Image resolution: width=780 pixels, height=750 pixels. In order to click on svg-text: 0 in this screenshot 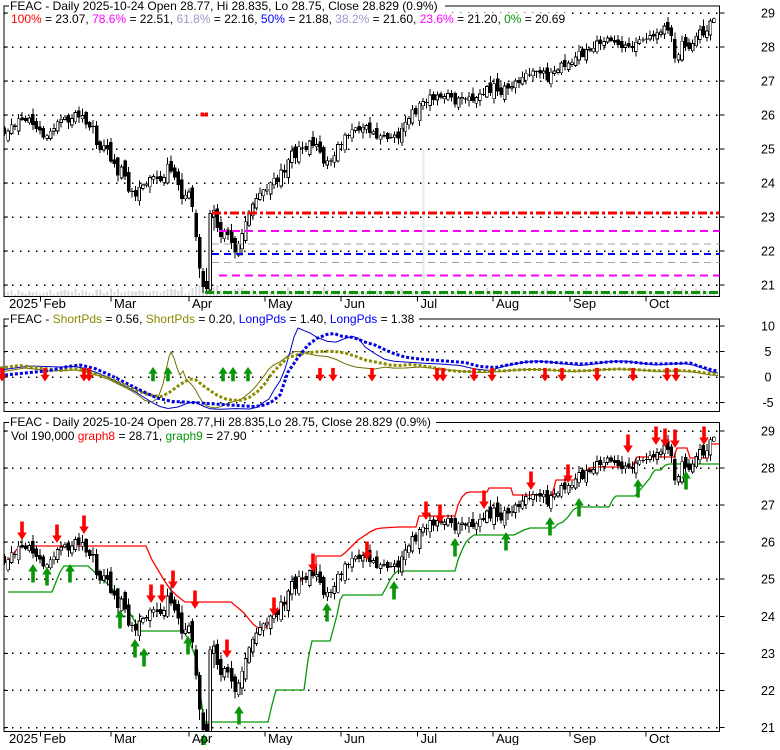, I will do `click(768, 378)`.